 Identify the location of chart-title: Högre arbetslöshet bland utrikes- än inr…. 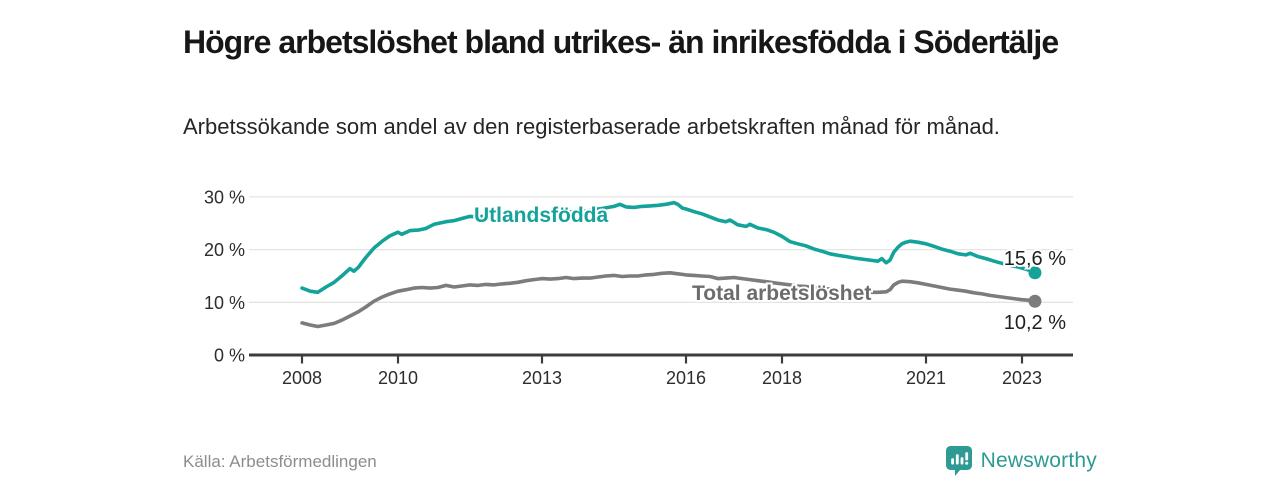
(621, 42).